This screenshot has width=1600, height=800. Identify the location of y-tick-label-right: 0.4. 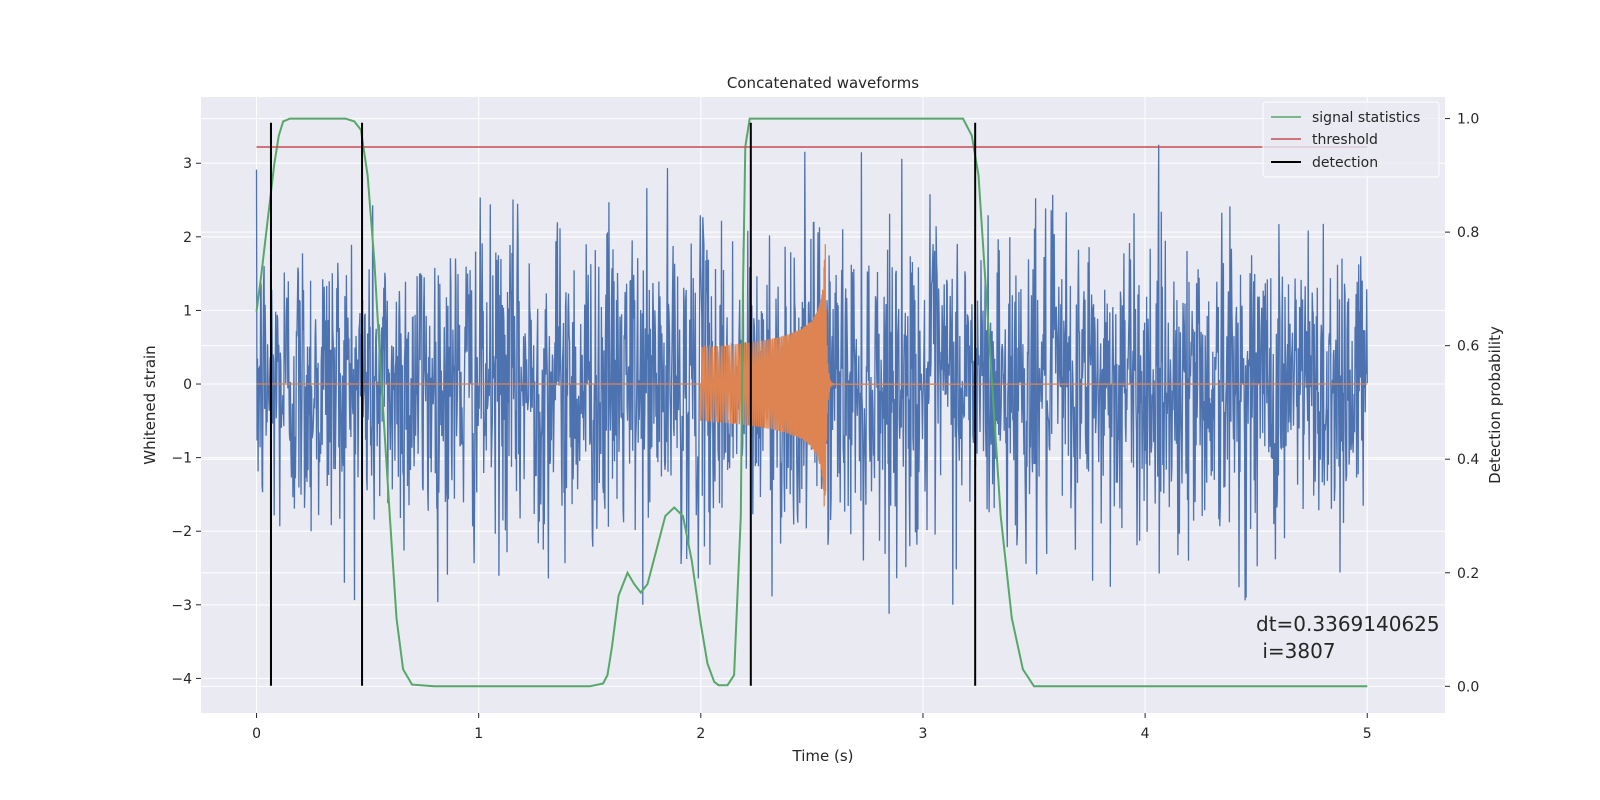
(1468, 460).